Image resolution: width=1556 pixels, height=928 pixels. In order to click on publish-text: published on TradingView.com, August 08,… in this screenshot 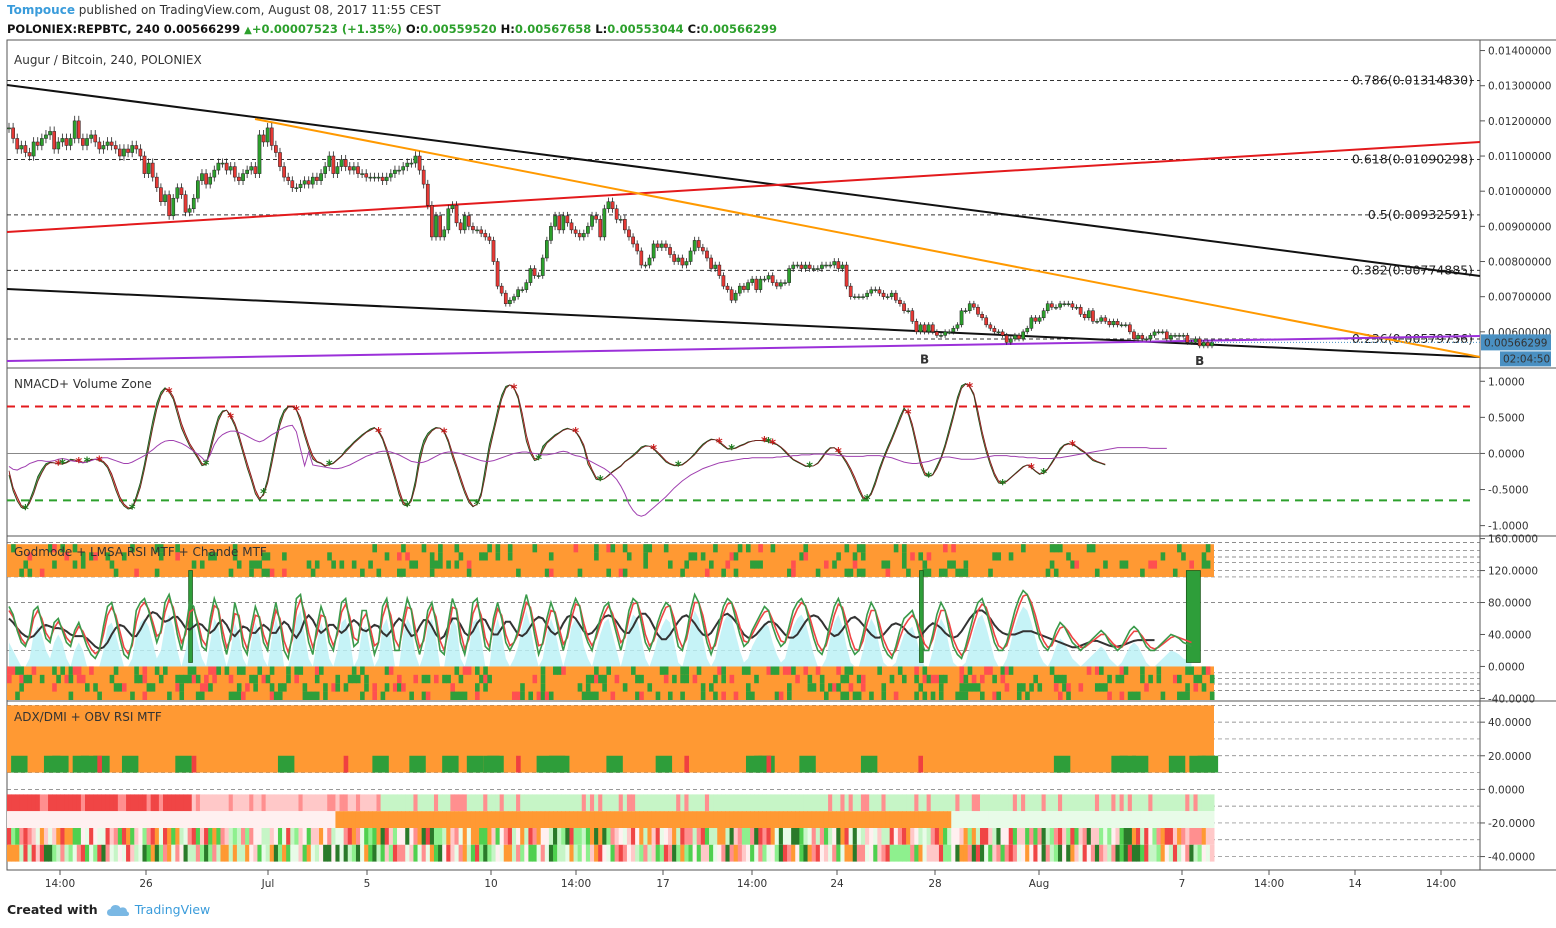, I will do `click(257, 10)`.